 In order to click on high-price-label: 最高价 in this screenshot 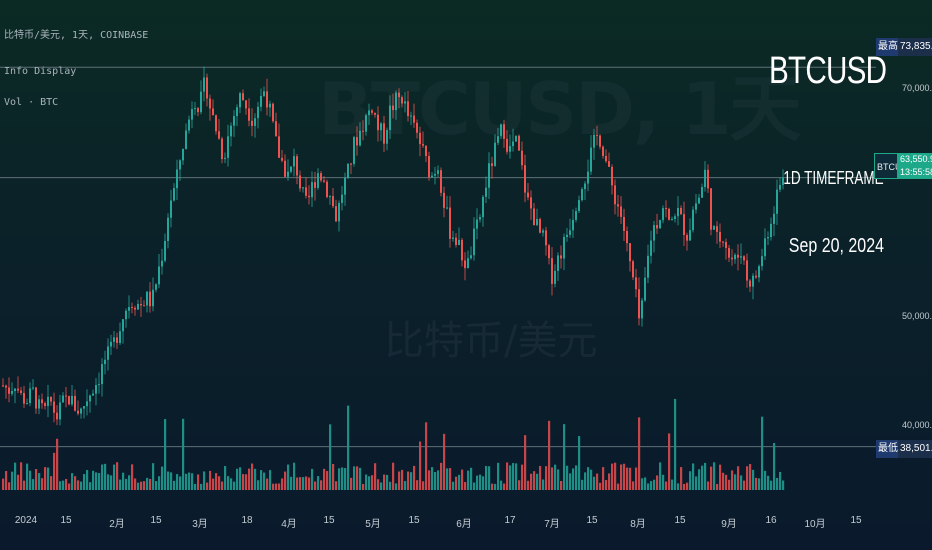, I will do `click(892, 47)`.